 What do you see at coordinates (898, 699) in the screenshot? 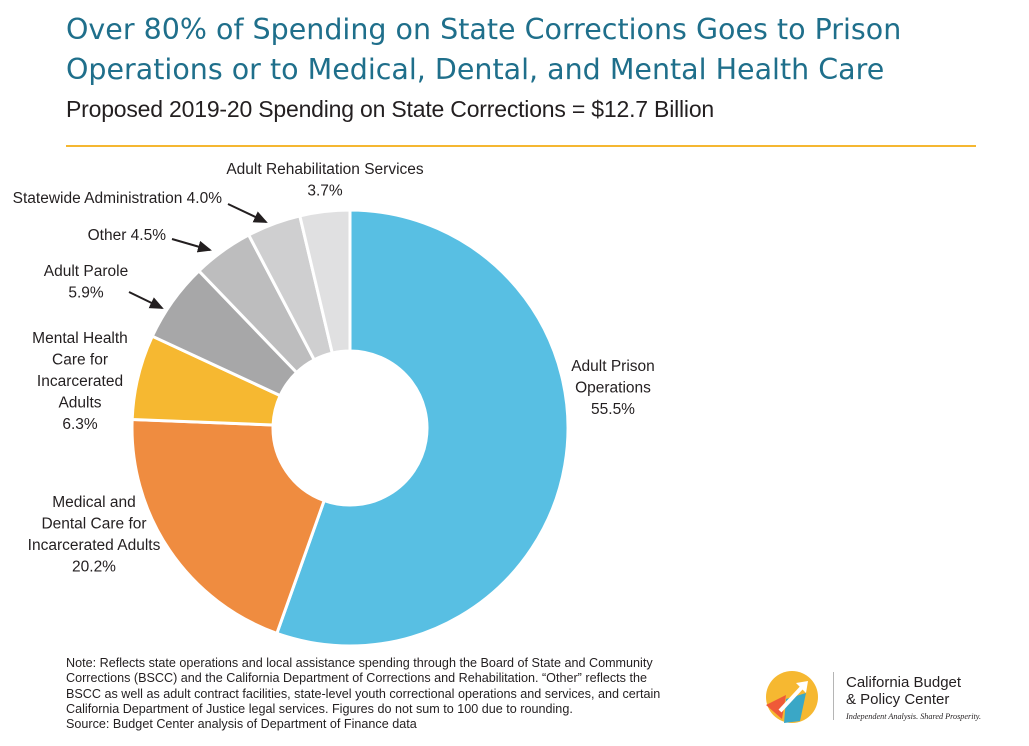
I see `logo-name-line: & Policy Center` at bounding box center [898, 699].